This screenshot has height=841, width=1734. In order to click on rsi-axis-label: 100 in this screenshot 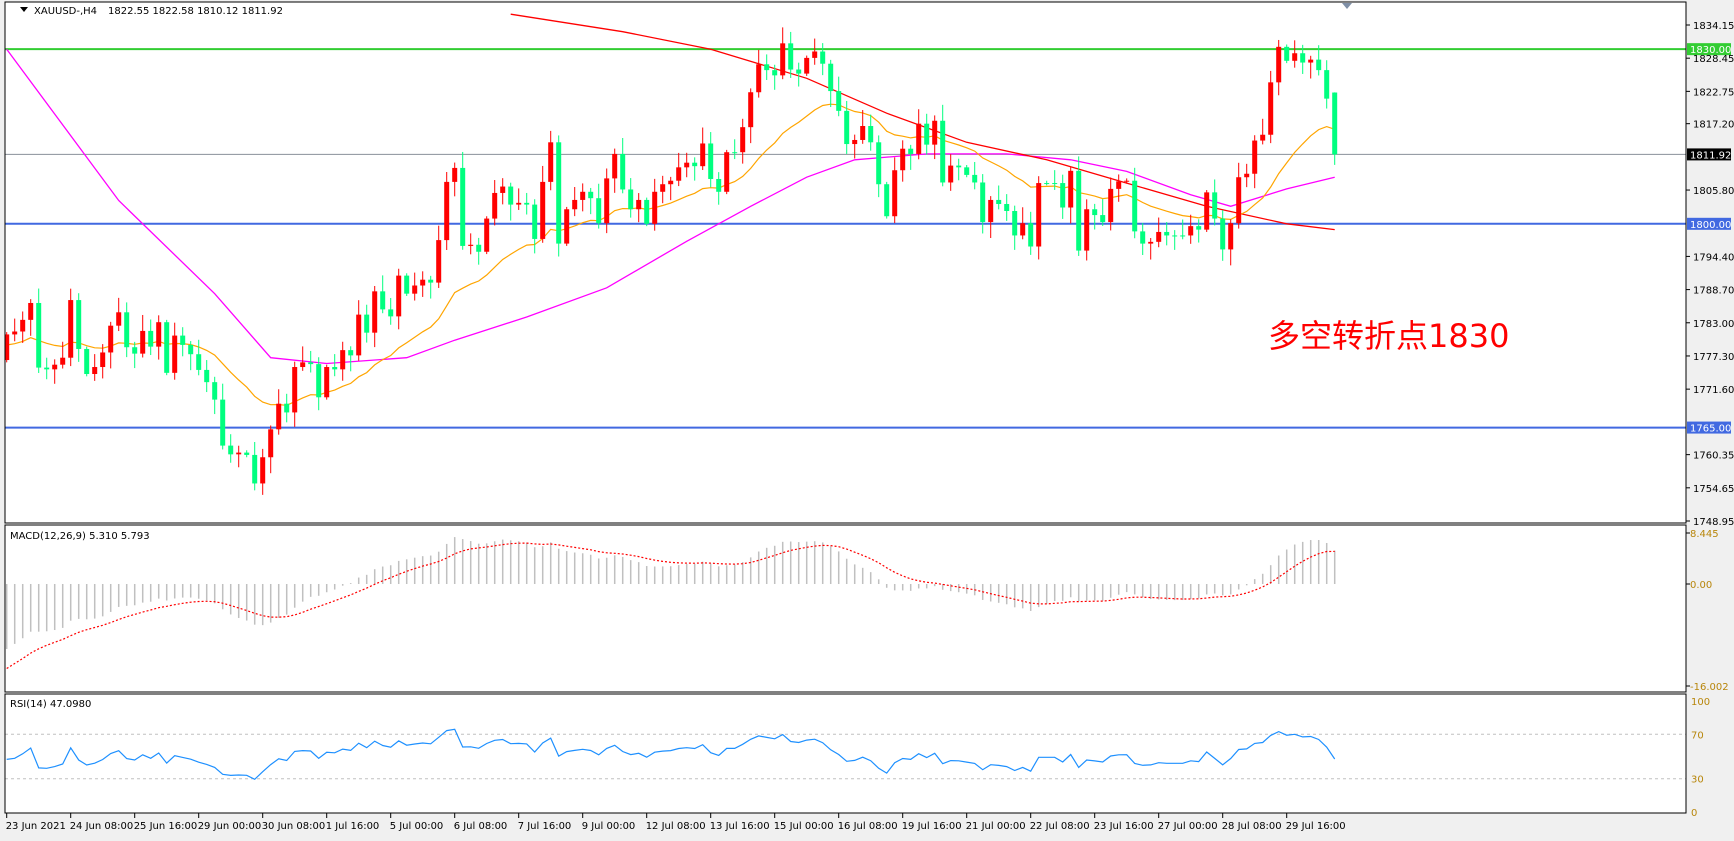, I will do `click(1700, 702)`.